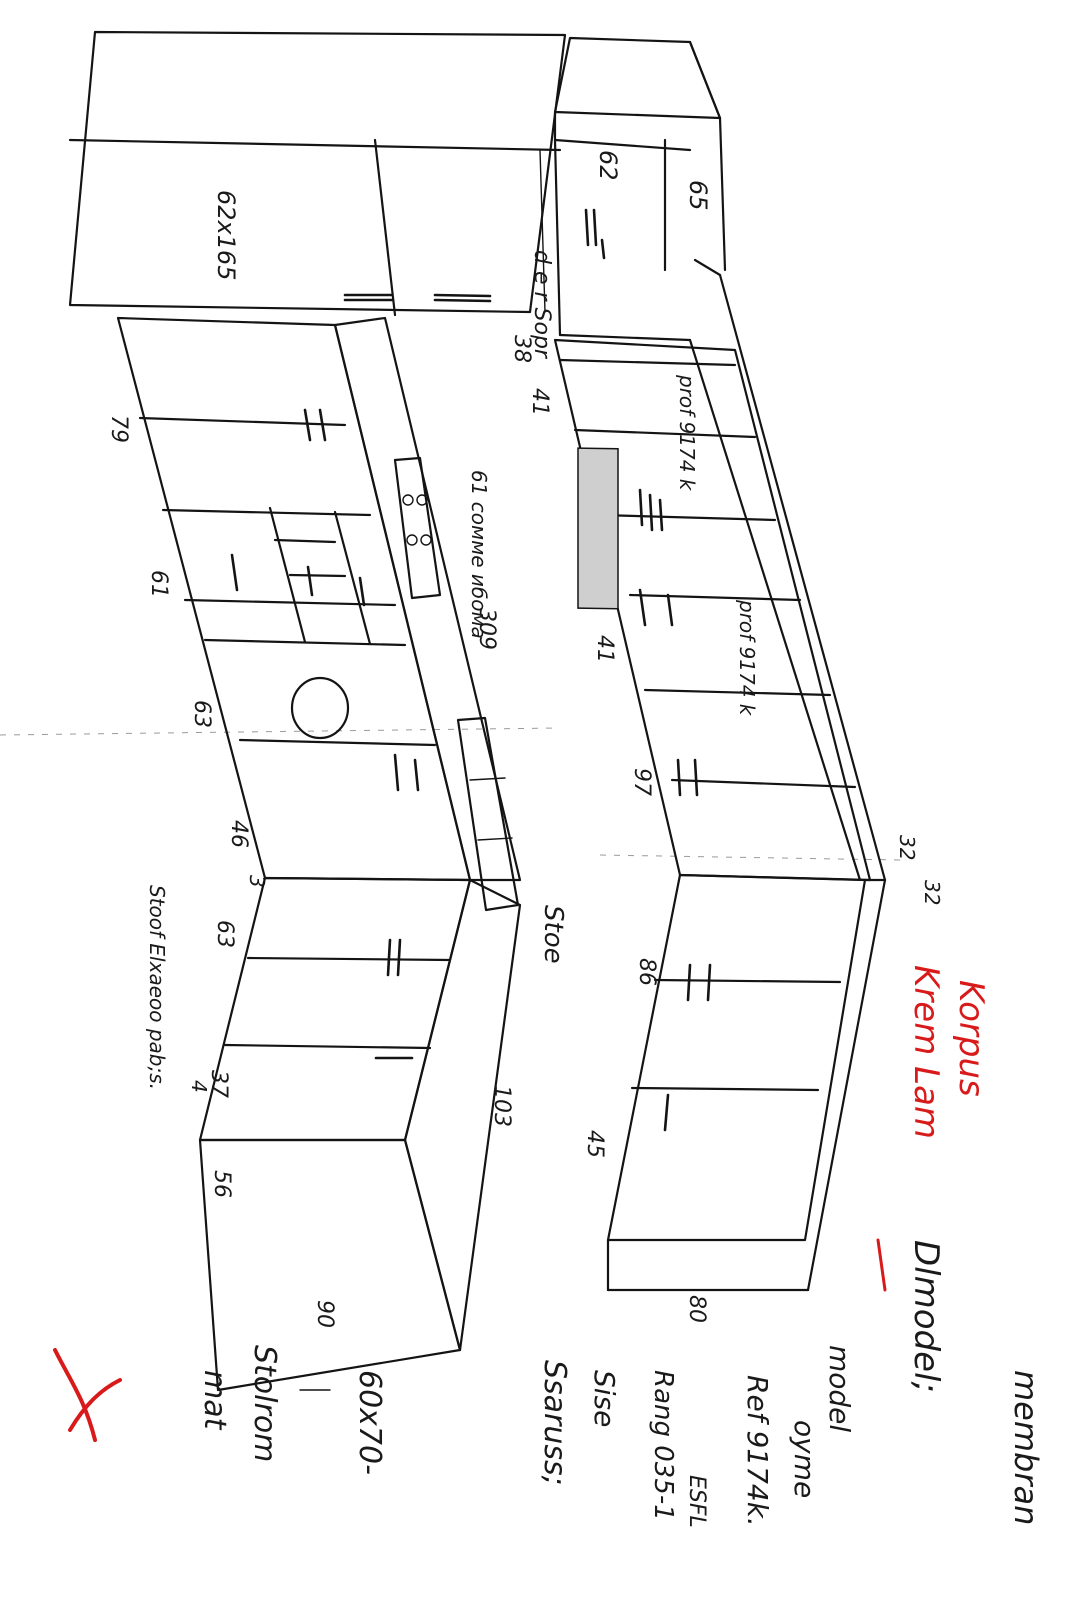  I want to click on depth-32a: 32, so click(907, 847).